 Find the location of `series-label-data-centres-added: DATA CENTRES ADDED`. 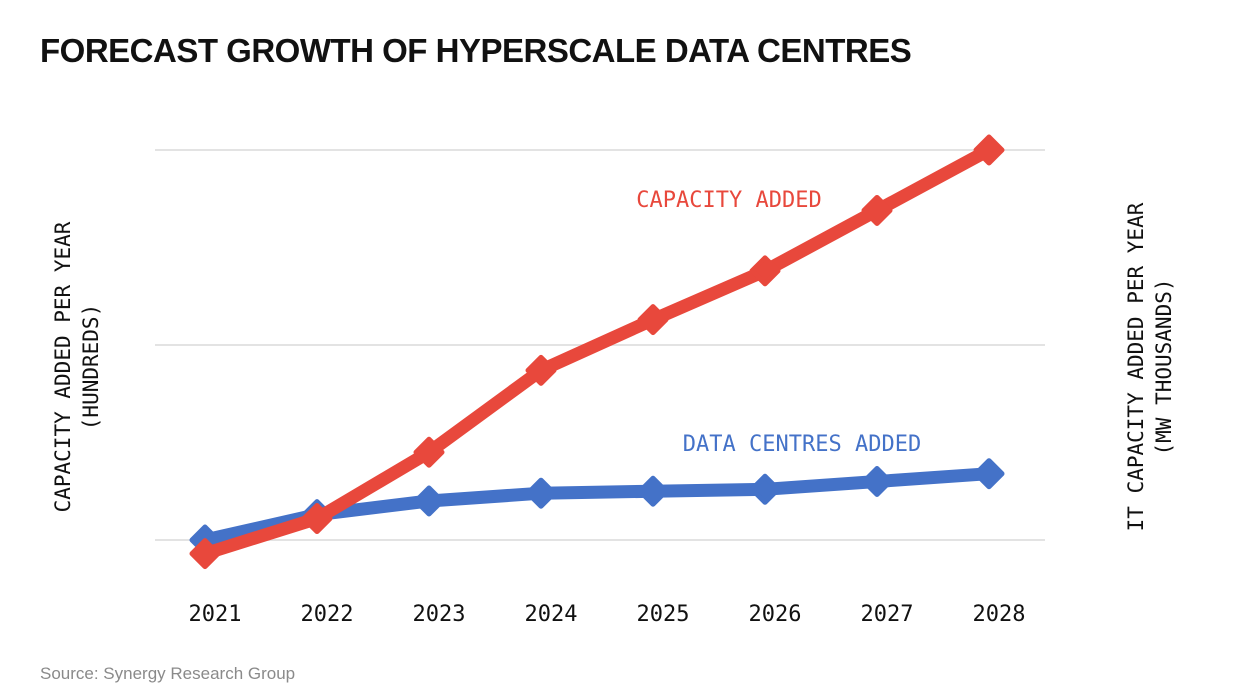

series-label-data-centres-added: DATA CENTRES ADDED is located at coordinates (802, 444).